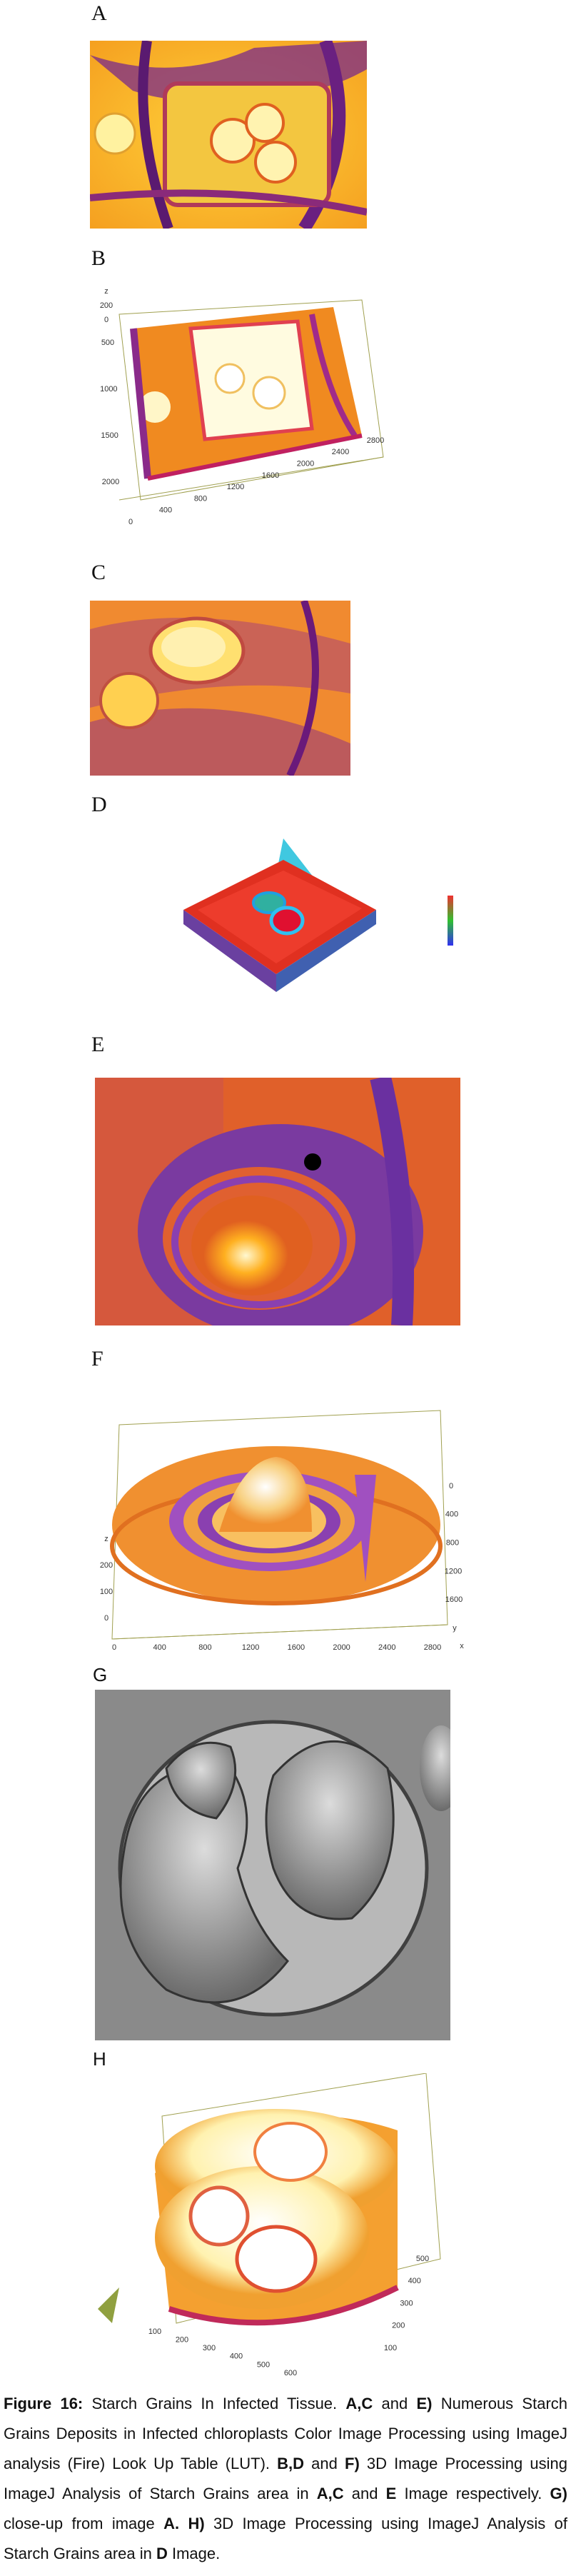 This screenshot has height=2576, width=571. I want to click on panel-label: B, so click(98, 258).